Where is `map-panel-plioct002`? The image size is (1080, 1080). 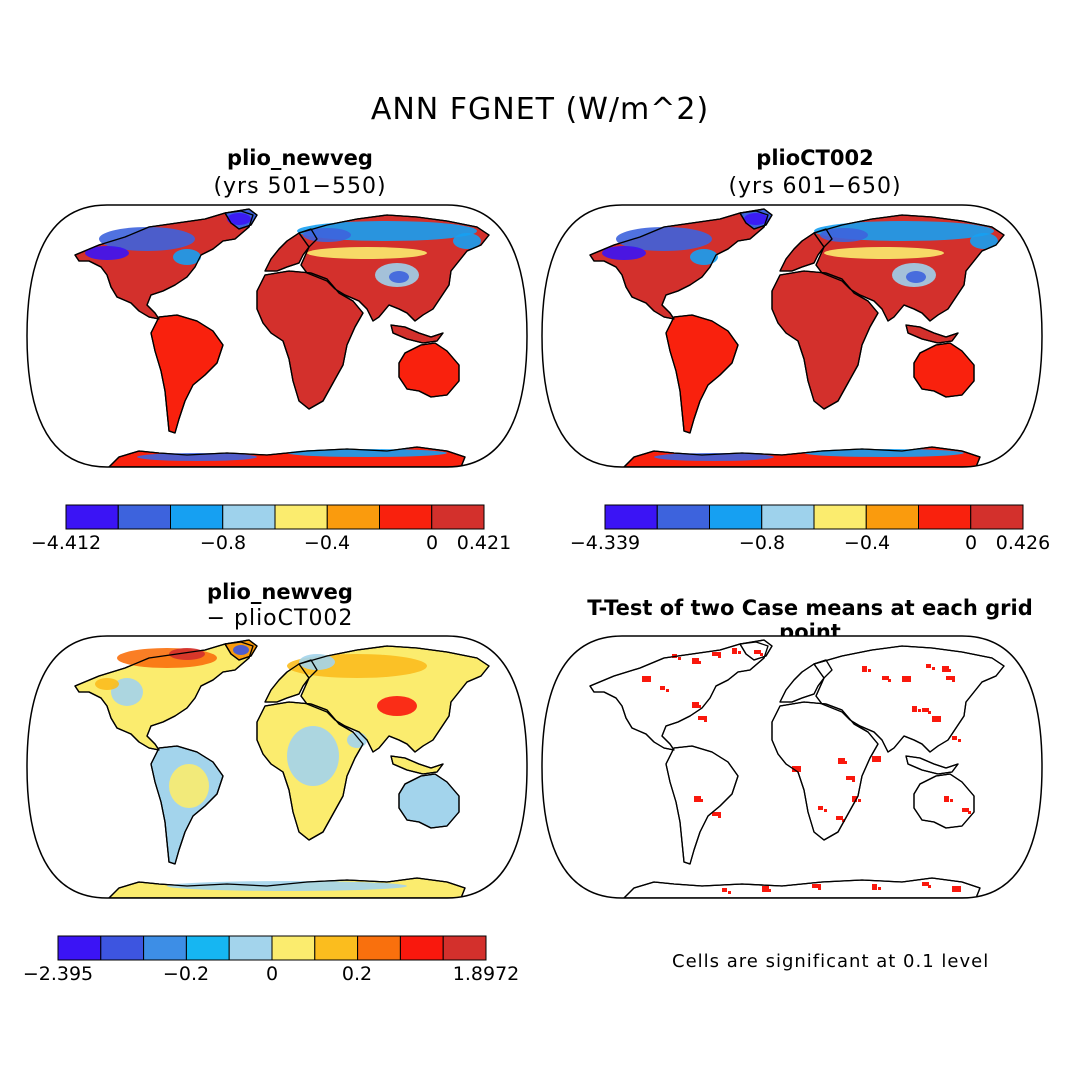
map-panel-plioct002 is located at coordinates (792, 336).